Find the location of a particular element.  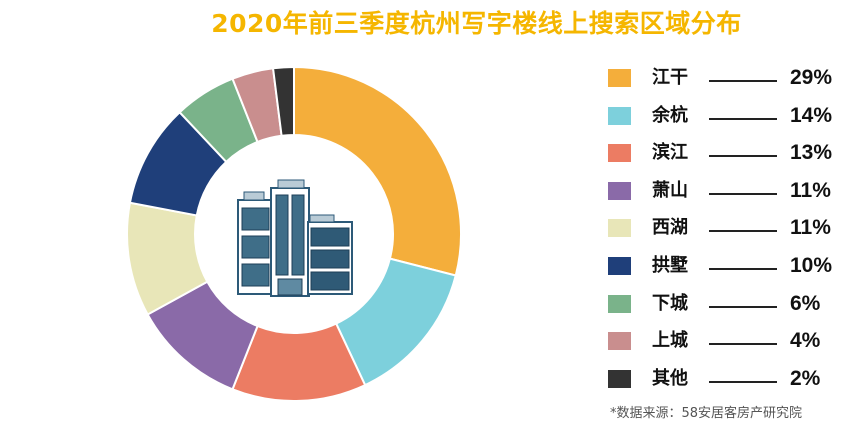

legend-item: 萧山 11% is located at coordinates (728, 191).